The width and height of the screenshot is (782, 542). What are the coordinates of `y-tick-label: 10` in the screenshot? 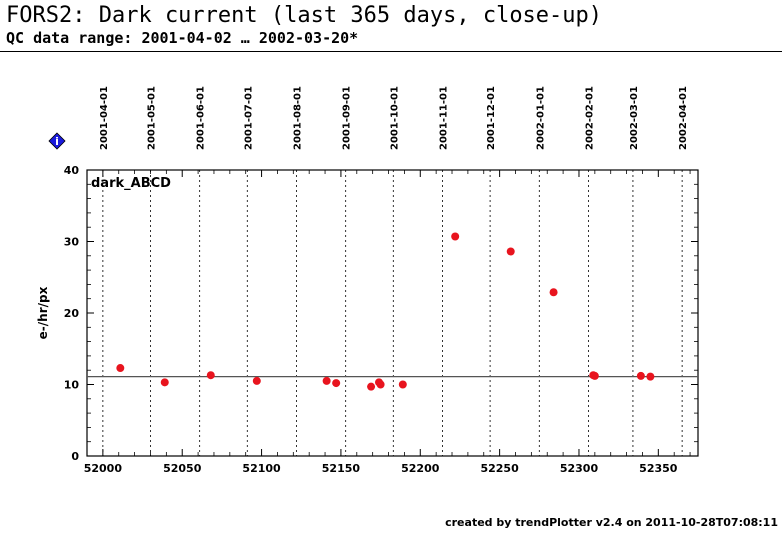 It's located at (72, 385).